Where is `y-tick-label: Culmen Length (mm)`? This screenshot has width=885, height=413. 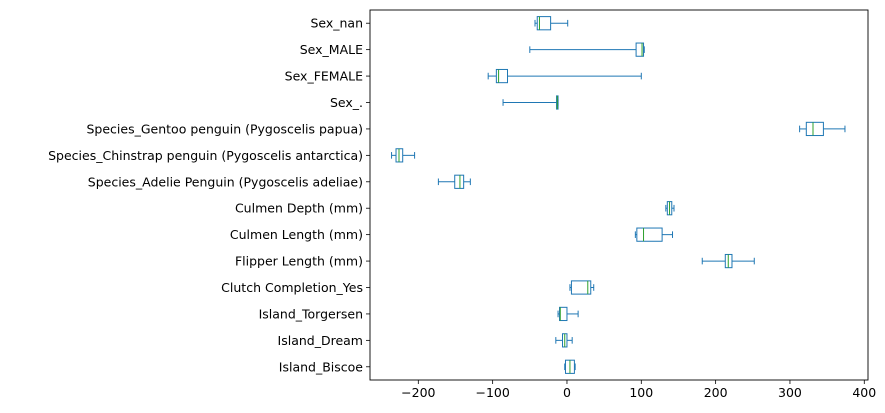 y-tick-label: Culmen Length (mm) is located at coordinates (296, 234).